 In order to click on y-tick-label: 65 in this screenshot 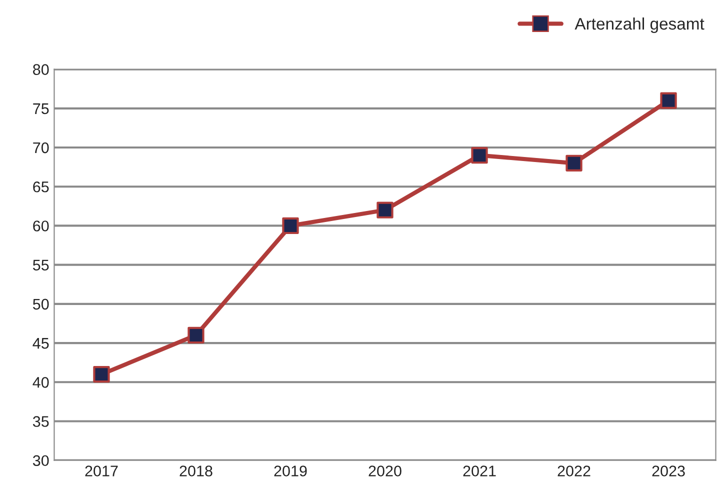, I will do `click(41, 186)`.